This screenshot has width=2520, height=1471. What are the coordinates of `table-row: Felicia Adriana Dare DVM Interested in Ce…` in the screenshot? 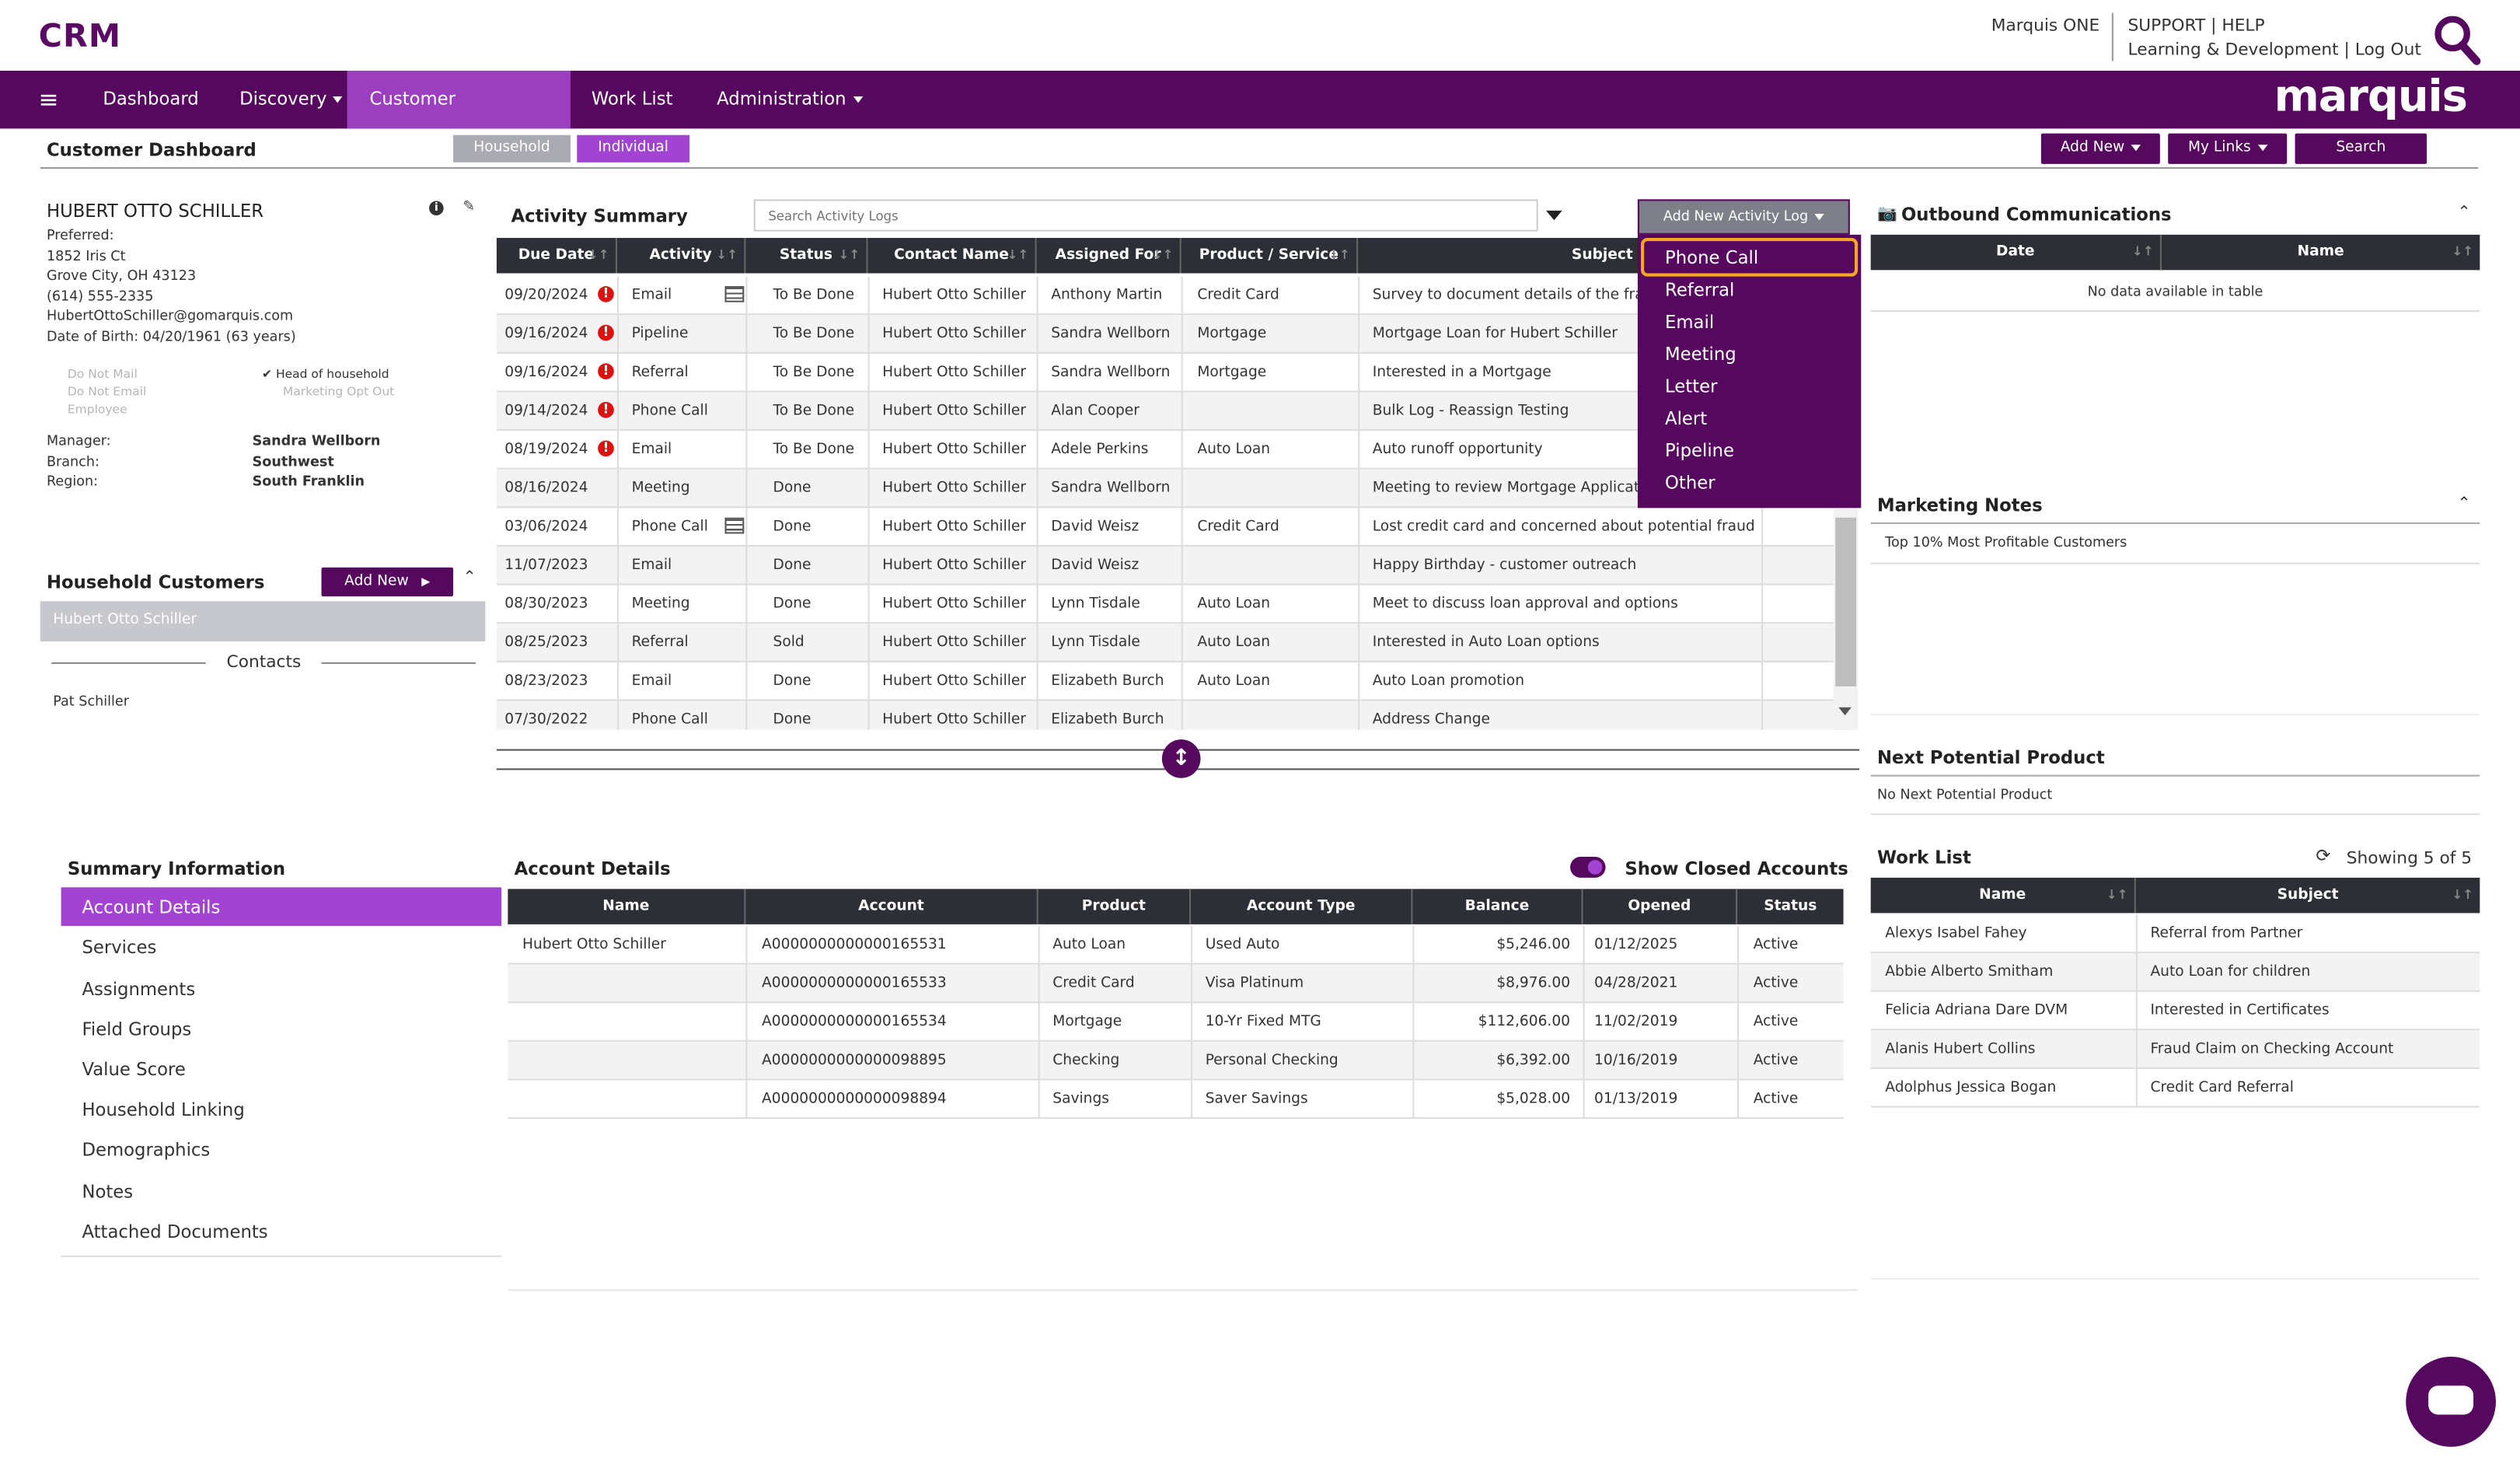 It's located at (2175, 1011).